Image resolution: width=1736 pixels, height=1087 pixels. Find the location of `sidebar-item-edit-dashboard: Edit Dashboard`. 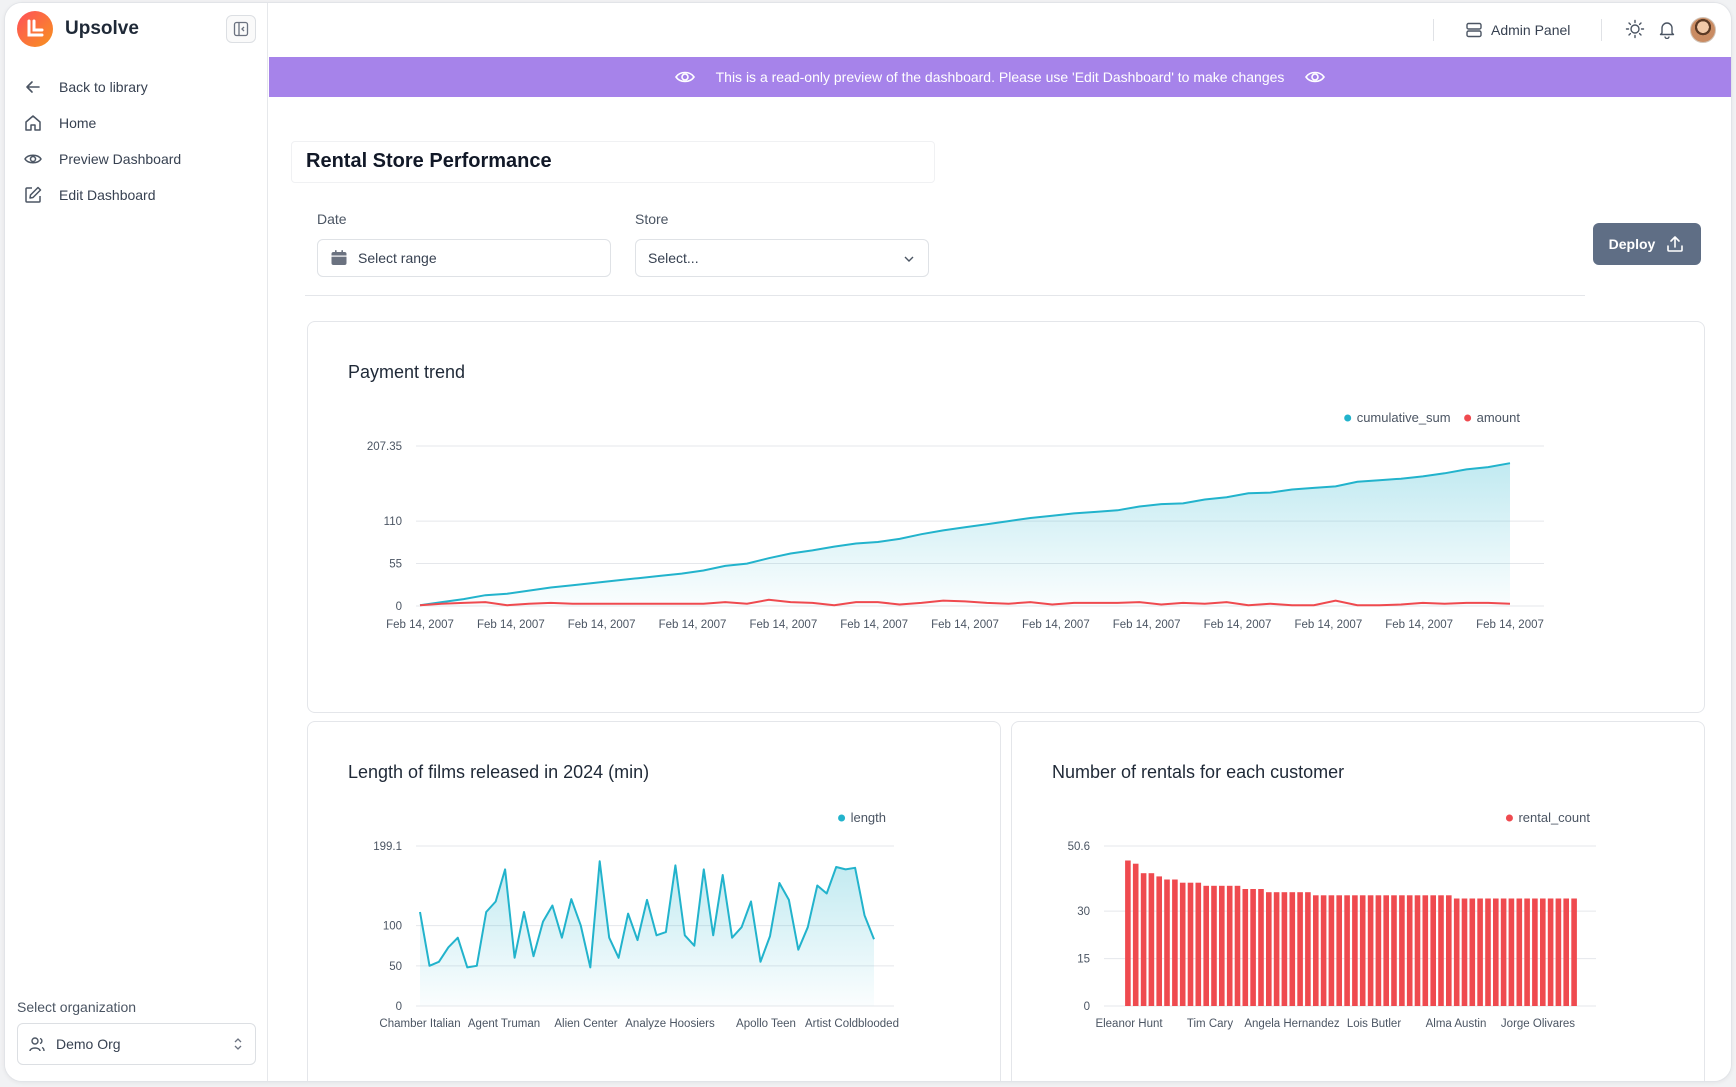

sidebar-item-edit-dashboard: Edit Dashboard is located at coordinates (102, 195).